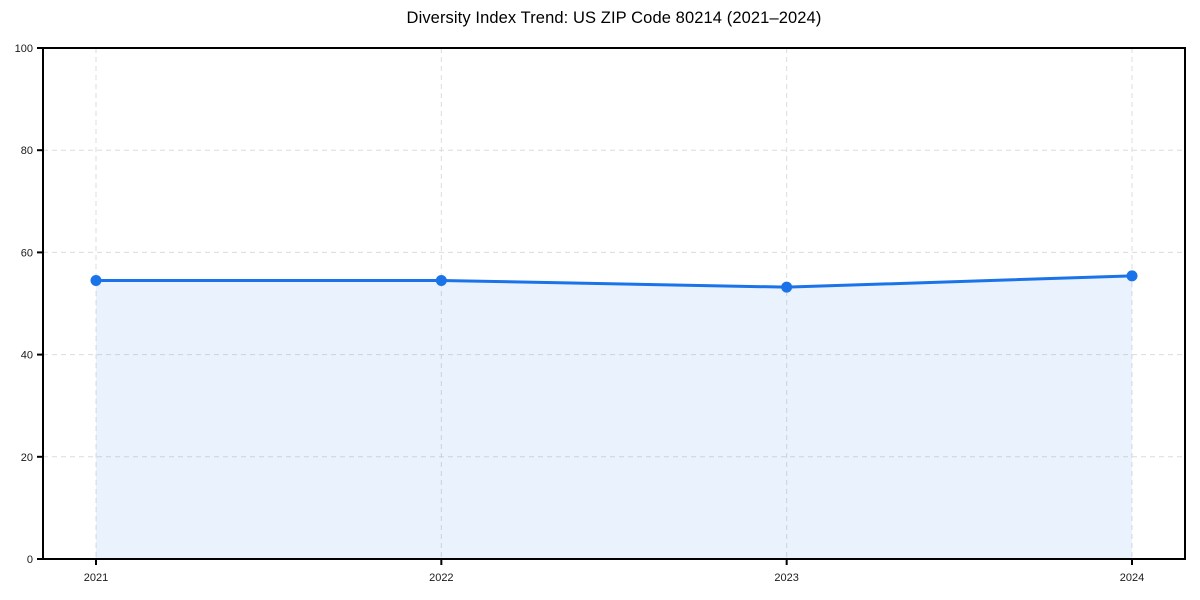  Describe the element at coordinates (786, 578) in the screenshot. I see `x-tick-label: 2023` at that location.